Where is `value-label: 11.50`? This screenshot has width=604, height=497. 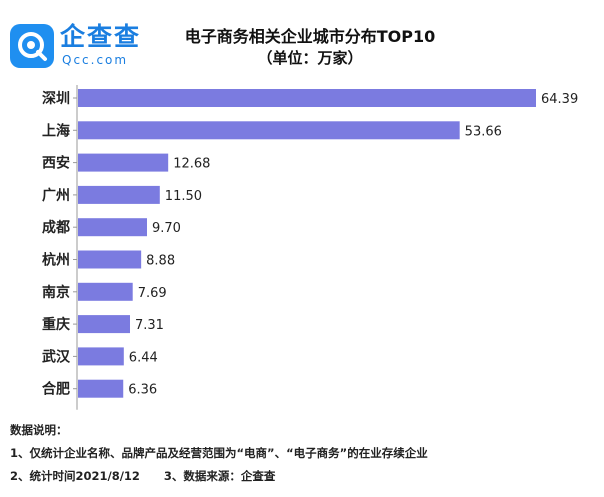
value-label: 11.50 is located at coordinates (183, 196).